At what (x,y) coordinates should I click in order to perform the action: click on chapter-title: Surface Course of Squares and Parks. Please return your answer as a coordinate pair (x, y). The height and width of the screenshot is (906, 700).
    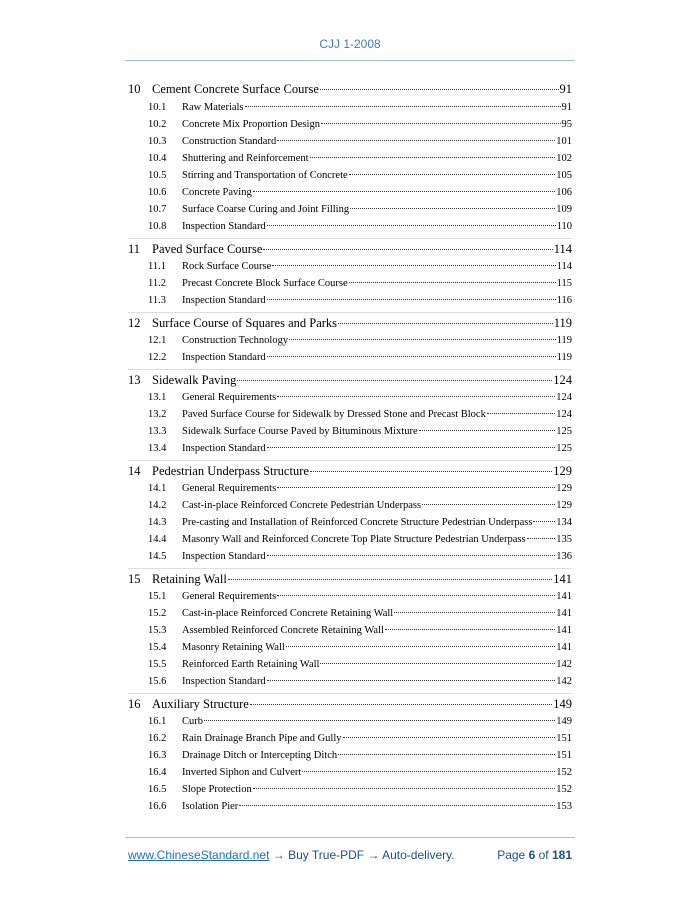
    Looking at the image, I should click on (245, 323).